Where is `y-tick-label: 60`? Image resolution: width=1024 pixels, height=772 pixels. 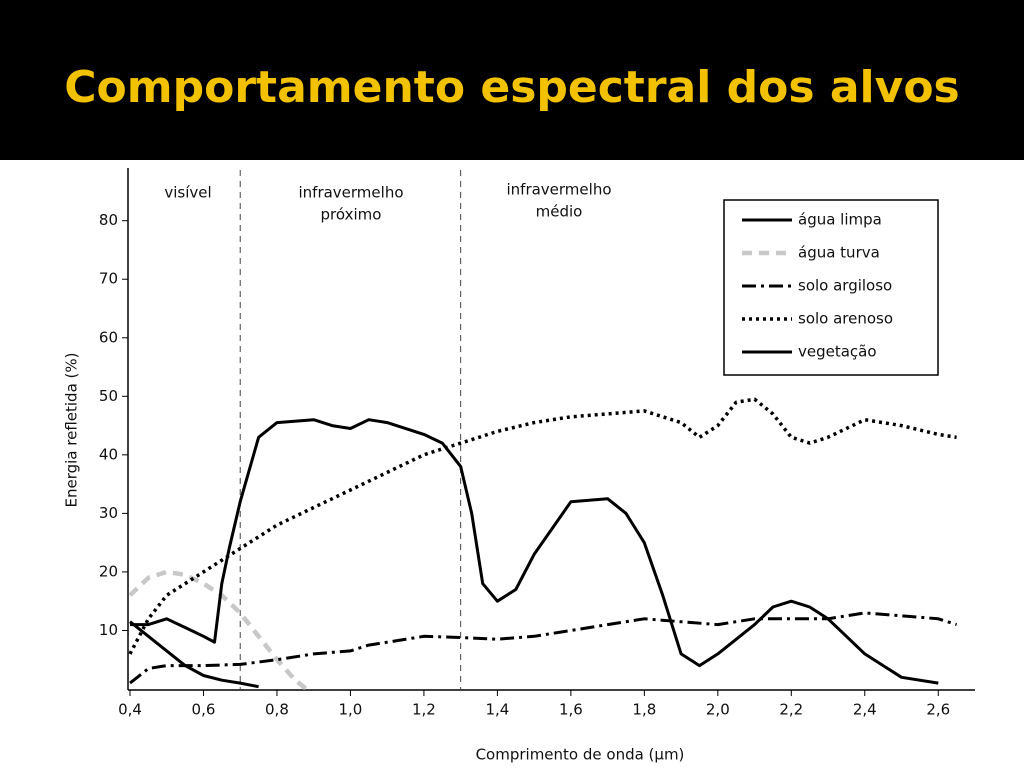
y-tick-label: 60 is located at coordinates (108, 337).